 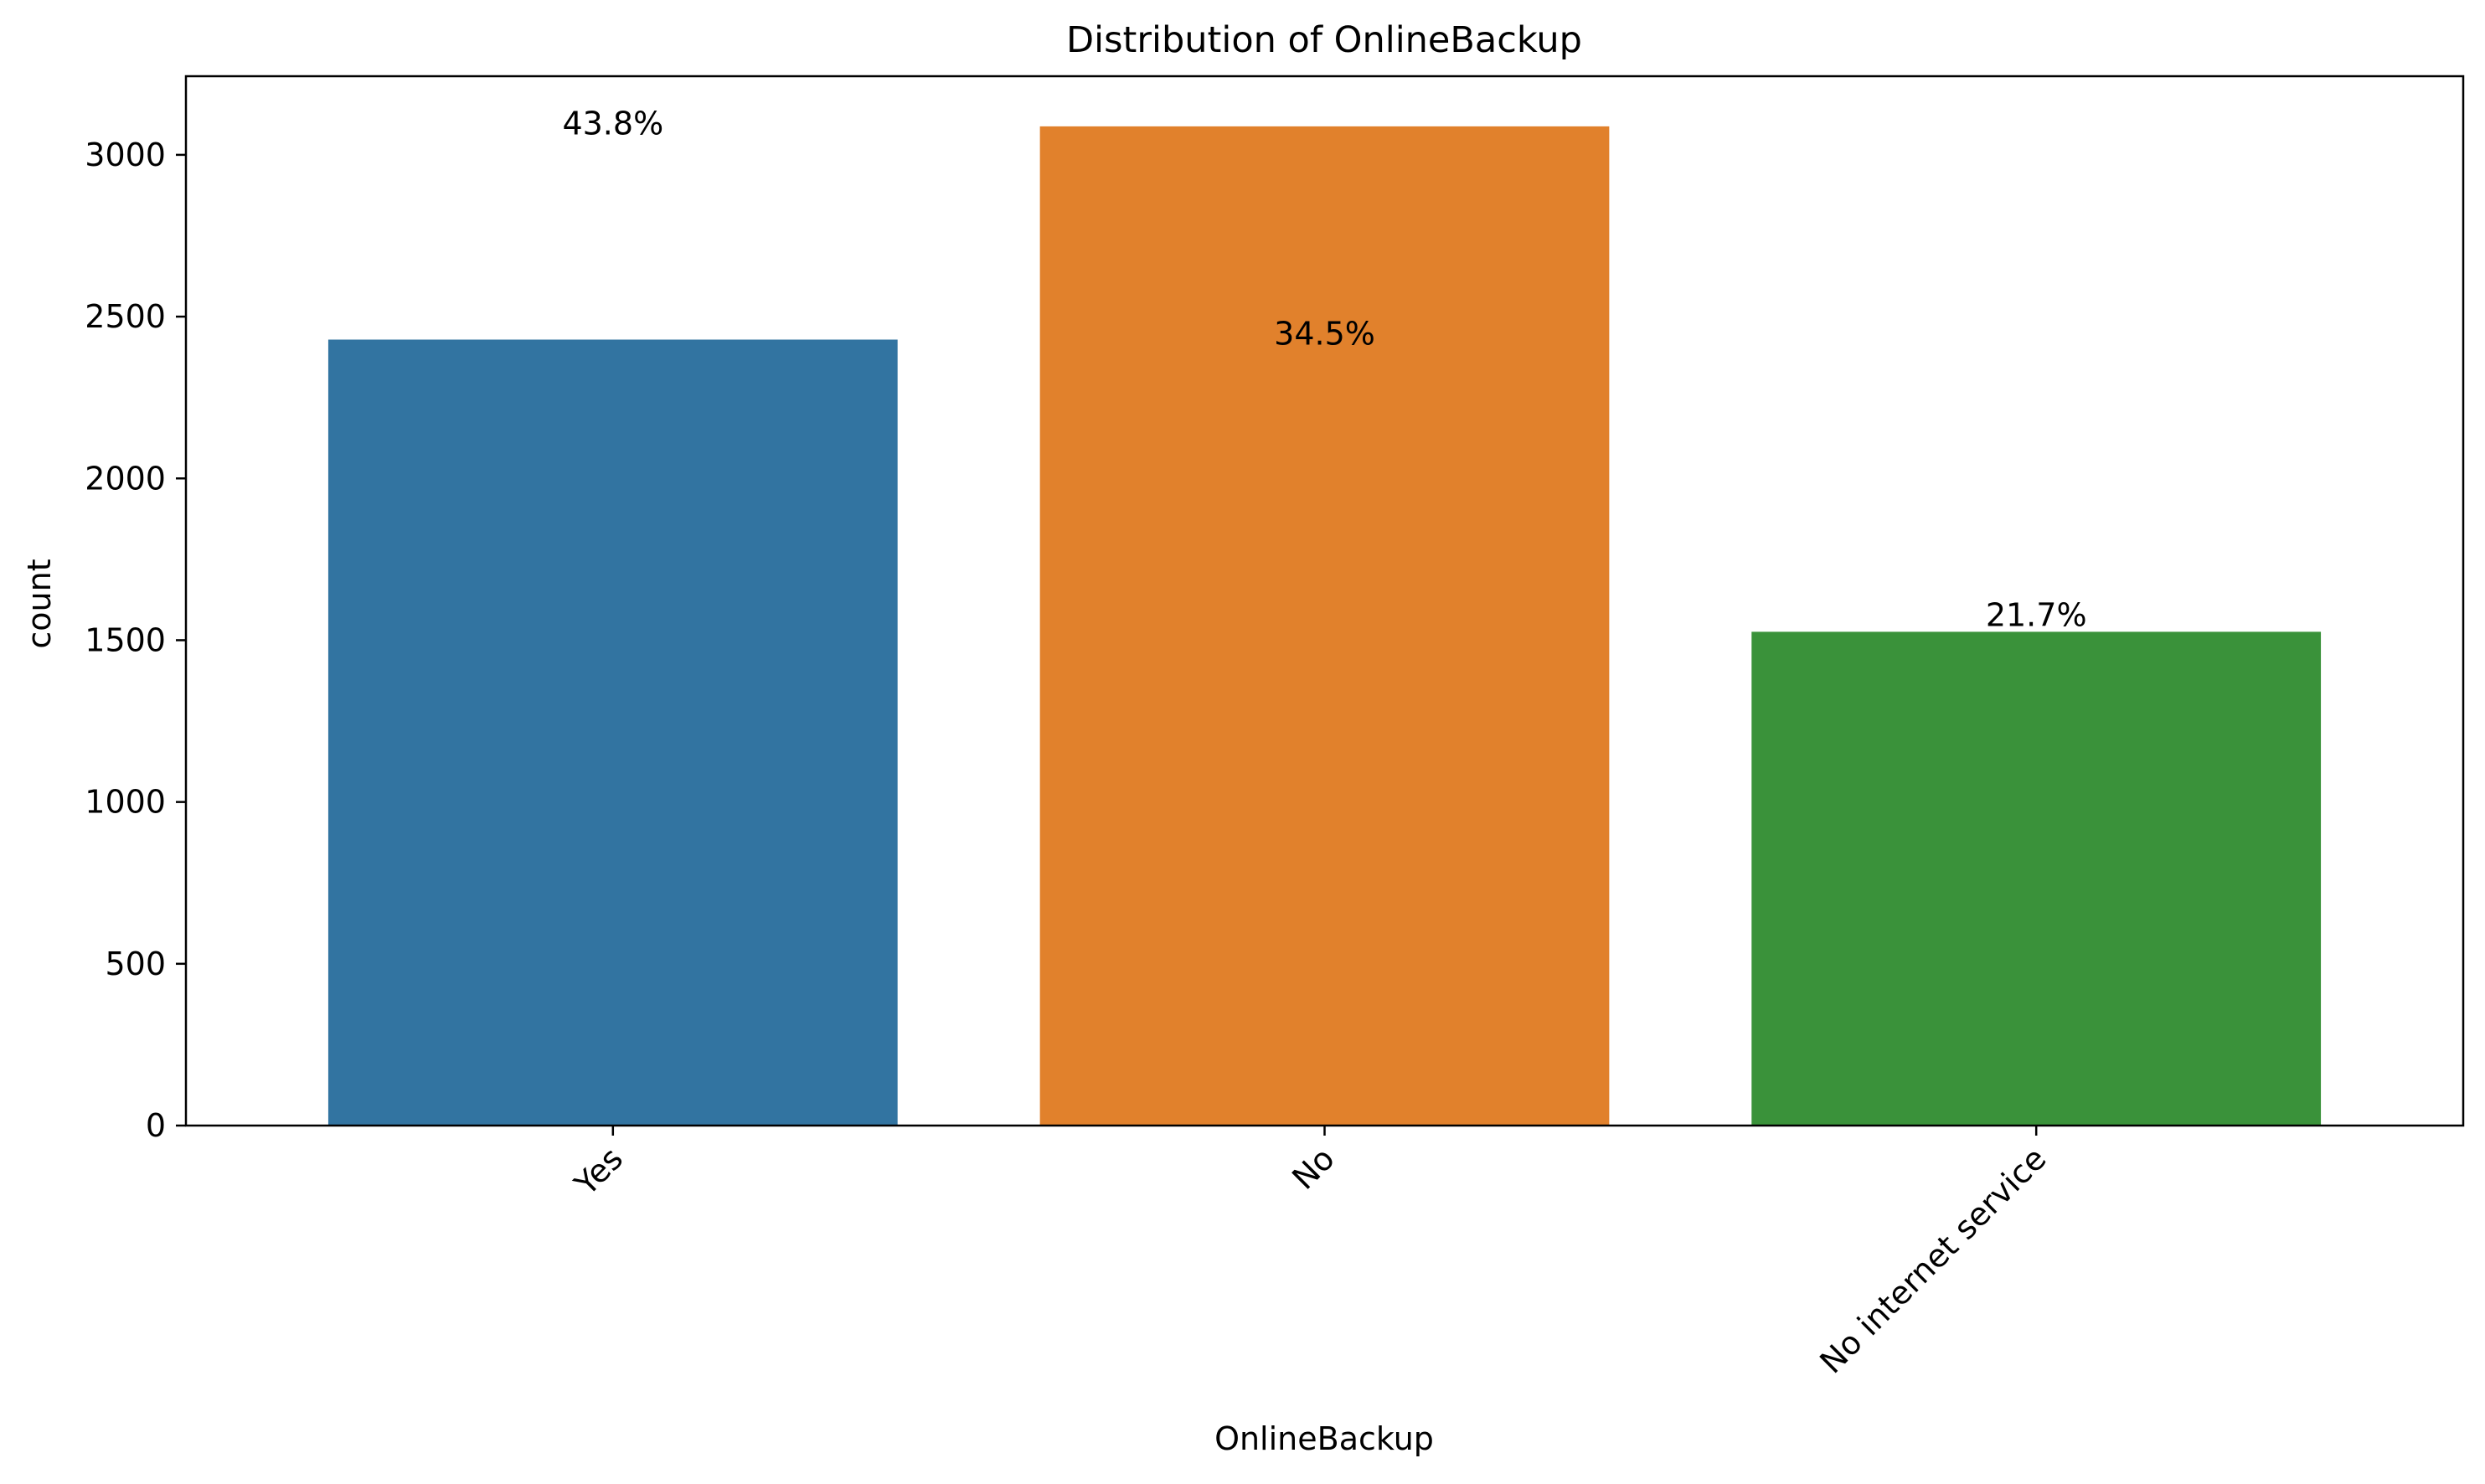 I want to click on y-tick-label: 2500, so click(x=125, y=316).